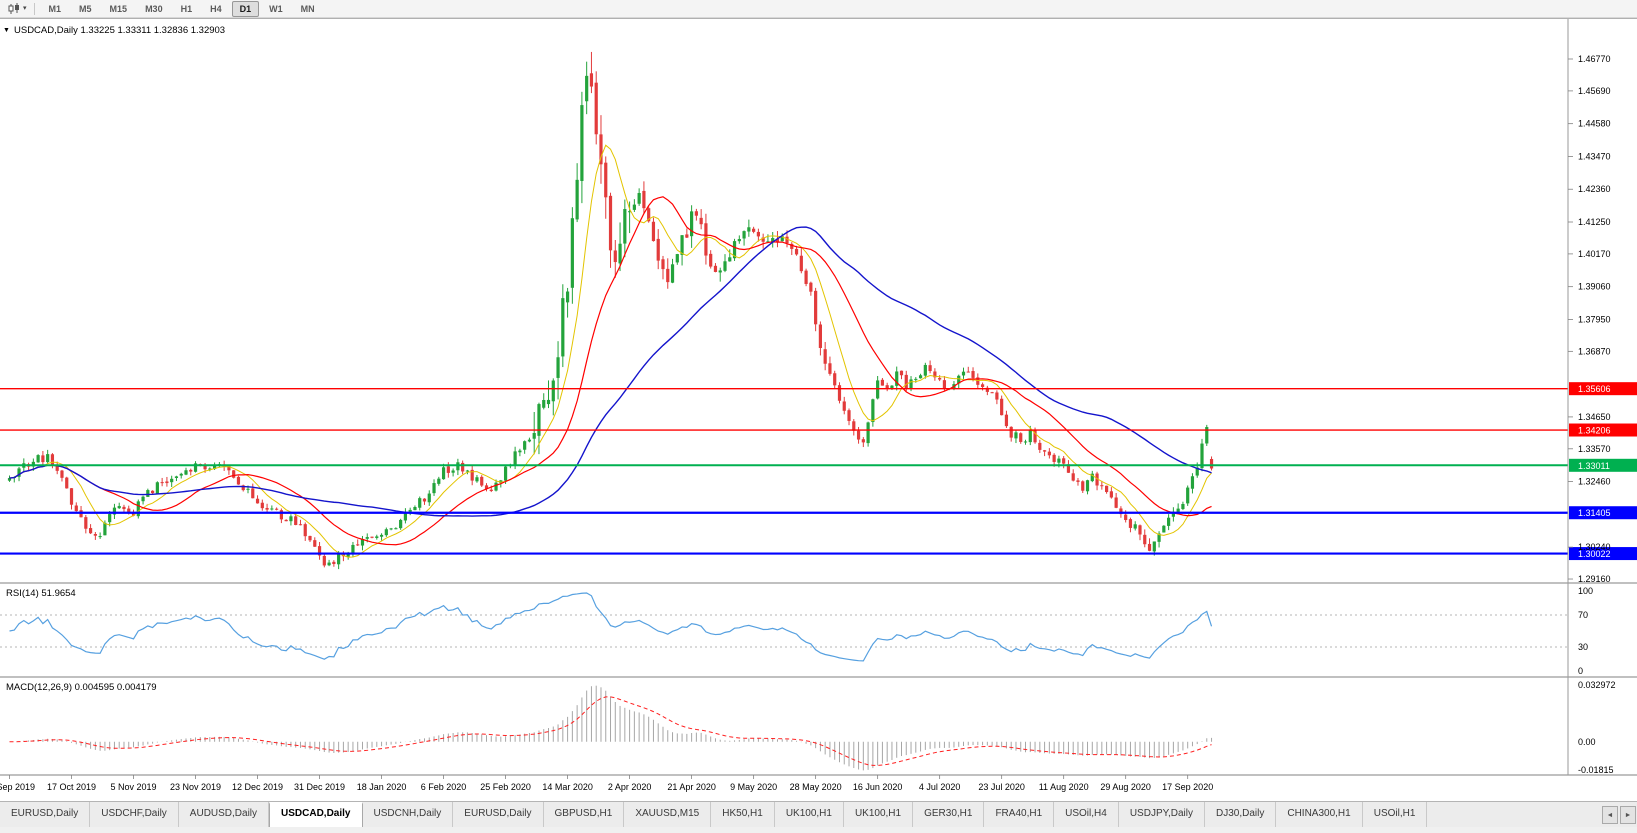 Image resolution: width=1637 pixels, height=833 pixels. Describe the element at coordinates (154, 8) in the screenshot. I see `timeframe-button-m30: M30` at that location.